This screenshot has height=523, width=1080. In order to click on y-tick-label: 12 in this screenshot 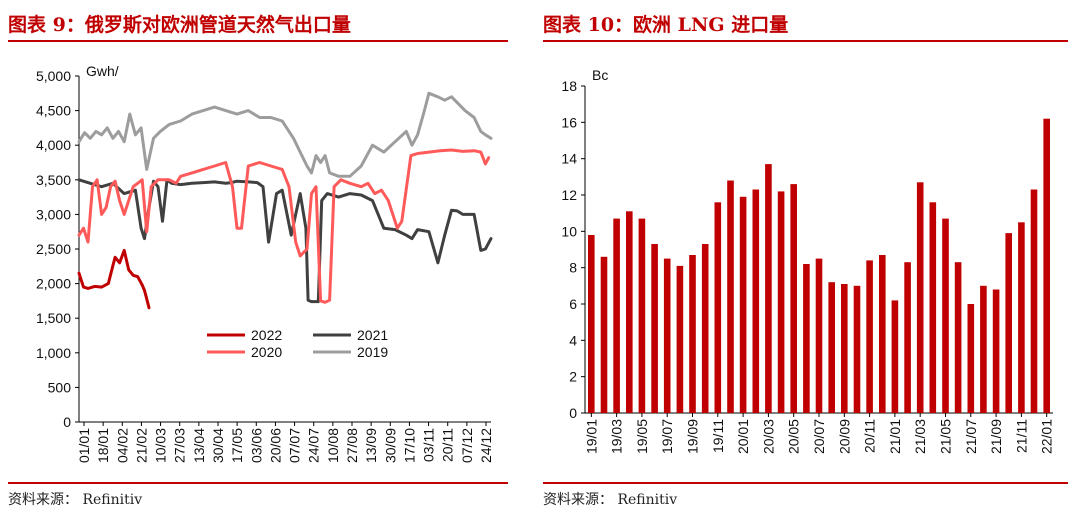, I will do `click(569, 195)`.